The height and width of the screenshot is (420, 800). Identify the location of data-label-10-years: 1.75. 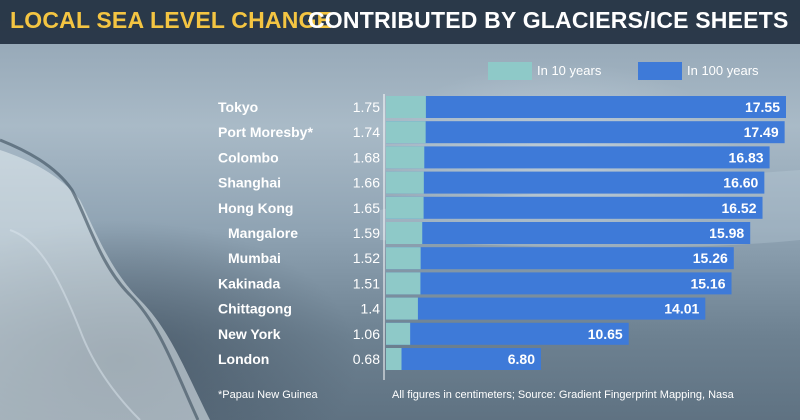
(366, 107).